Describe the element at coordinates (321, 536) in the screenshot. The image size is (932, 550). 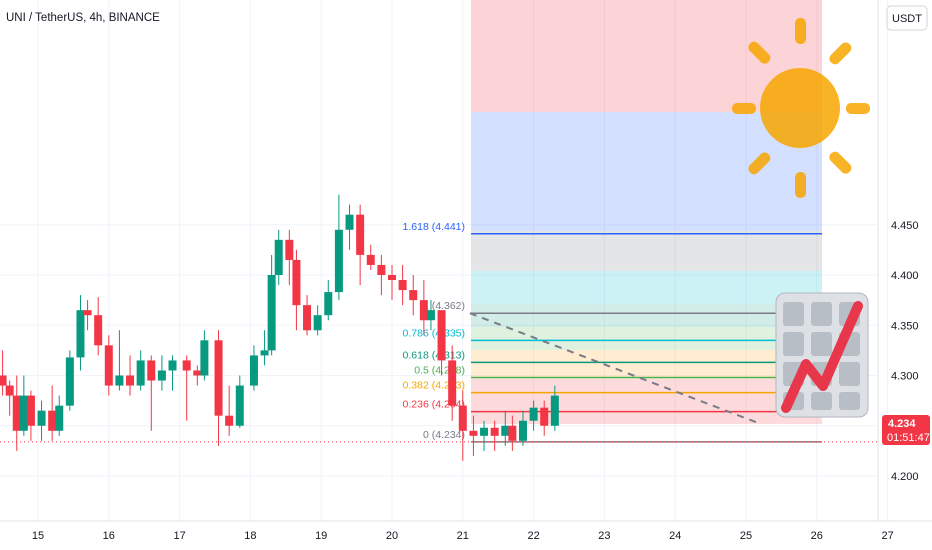
I see `x-tick-label: 19` at that location.